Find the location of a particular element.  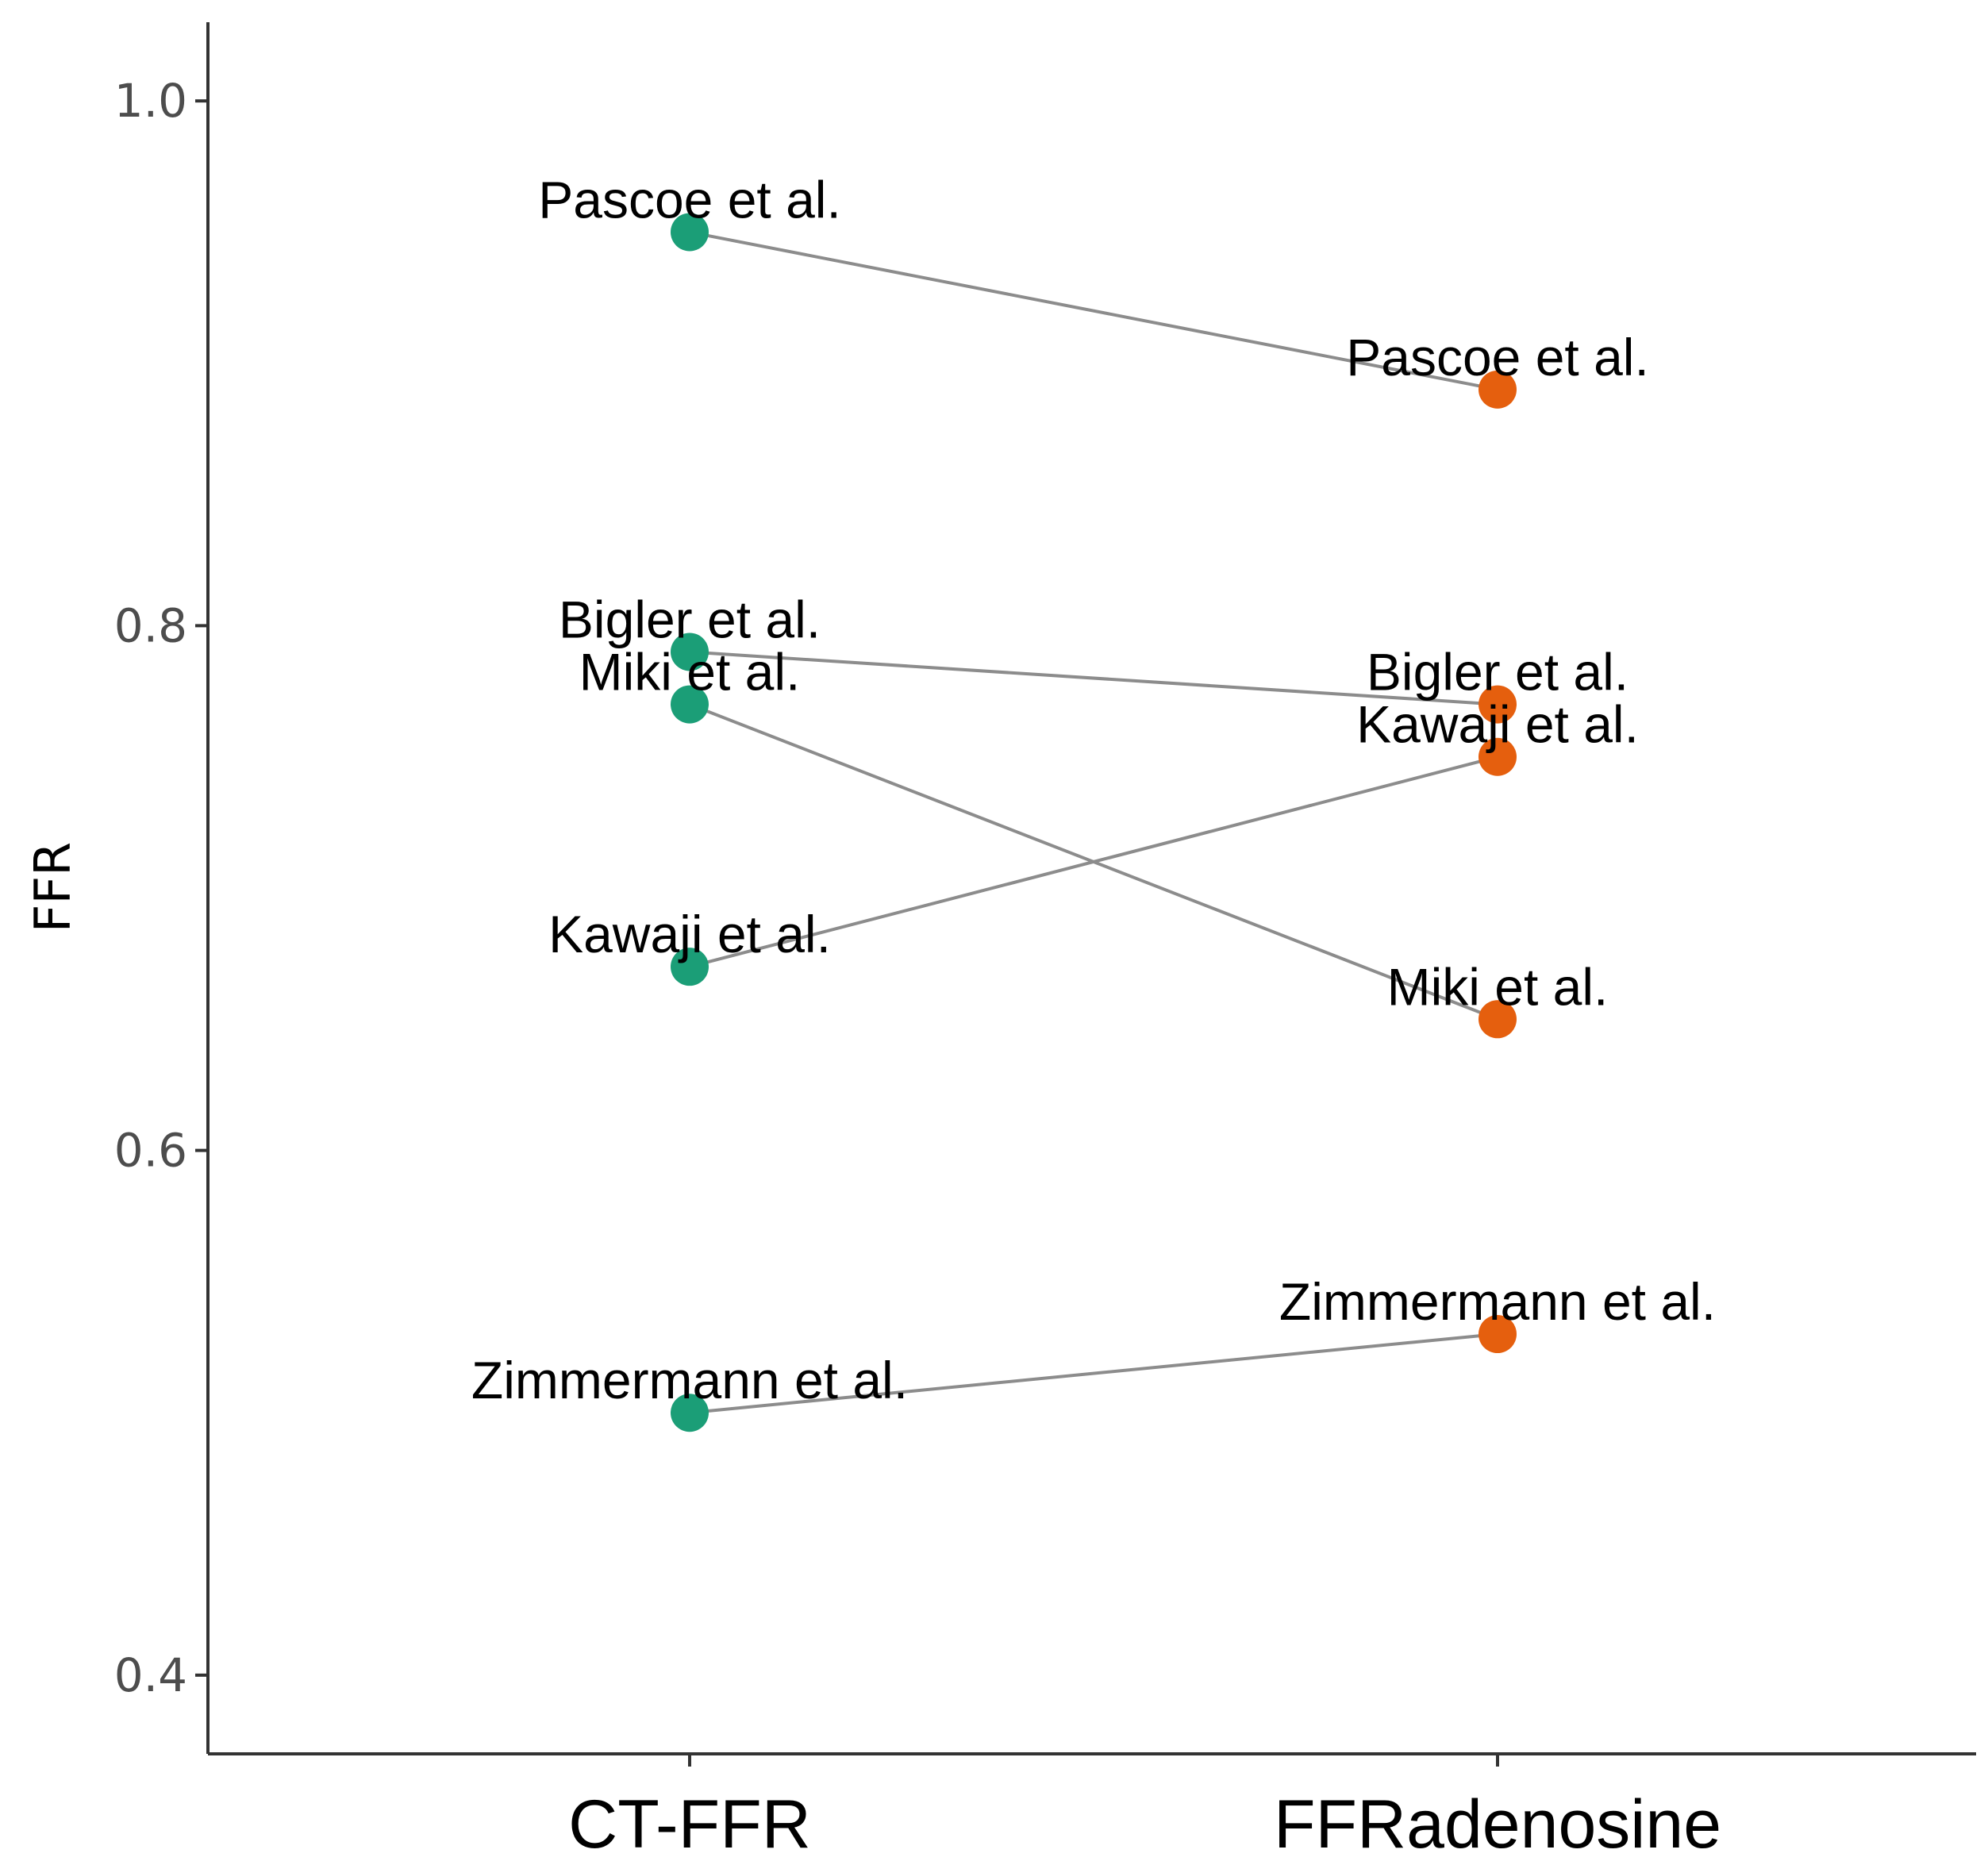

ct-ffr-point-label: Pascoe et al. is located at coordinates (689, 199).